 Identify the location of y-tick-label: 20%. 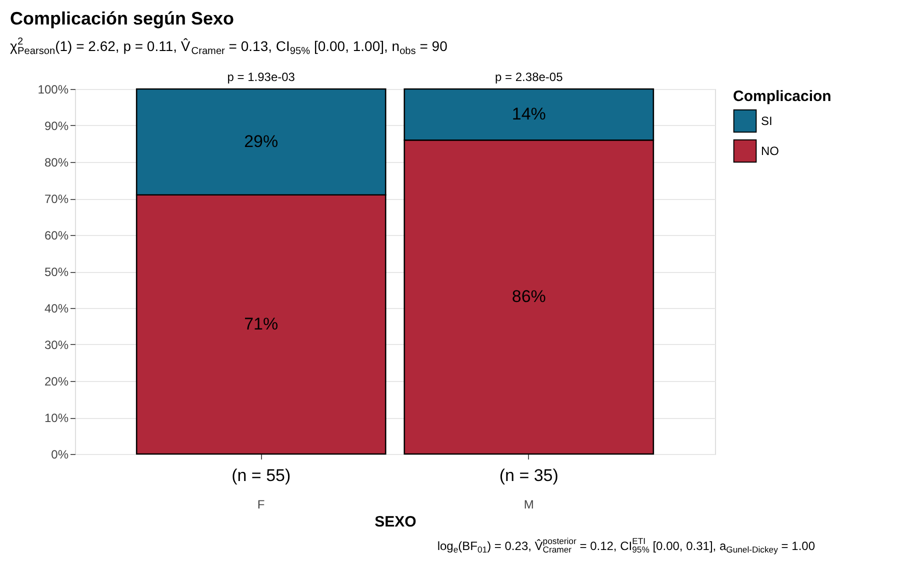
(56, 381).